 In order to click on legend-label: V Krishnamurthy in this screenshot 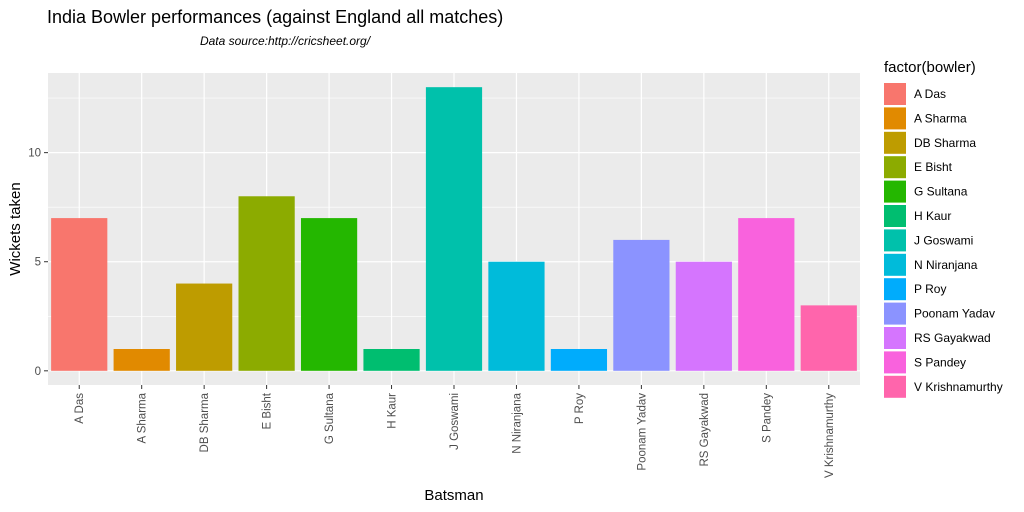, I will do `click(958, 387)`.